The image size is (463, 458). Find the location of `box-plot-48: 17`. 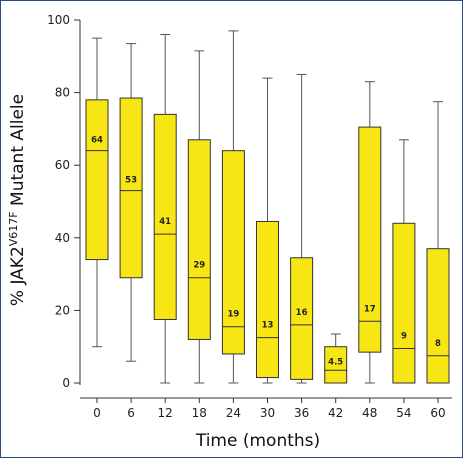

box-plot-48: 17 is located at coordinates (370, 232).